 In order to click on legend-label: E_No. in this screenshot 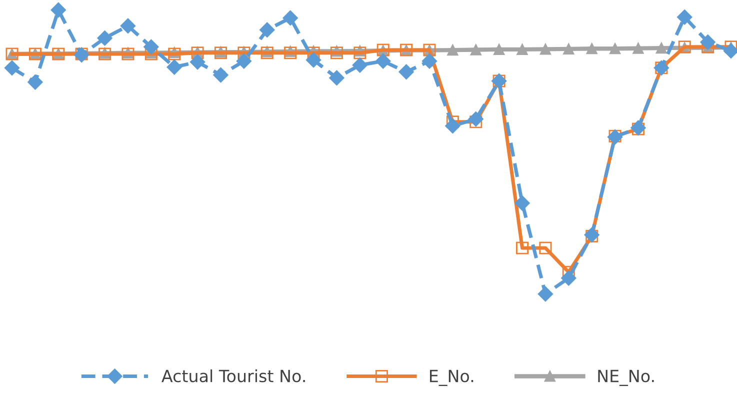, I will do `click(452, 378)`.